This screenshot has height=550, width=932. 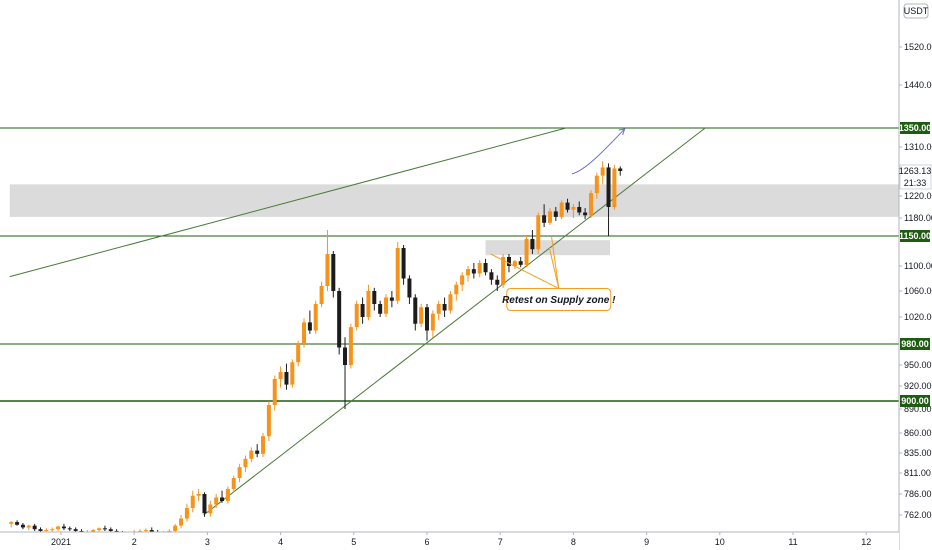 I want to click on x-tick-label: 12, so click(x=866, y=542).